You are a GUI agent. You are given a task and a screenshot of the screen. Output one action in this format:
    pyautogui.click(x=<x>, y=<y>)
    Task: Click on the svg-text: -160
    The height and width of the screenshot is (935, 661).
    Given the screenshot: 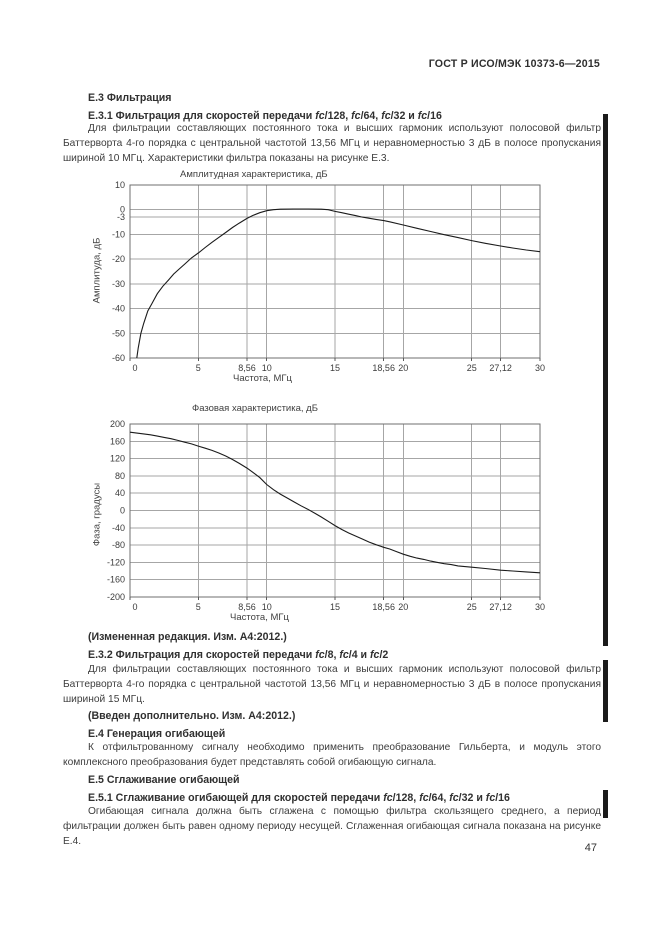 What is the action you would take?
    pyautogui.click(x=116, y=580)
    